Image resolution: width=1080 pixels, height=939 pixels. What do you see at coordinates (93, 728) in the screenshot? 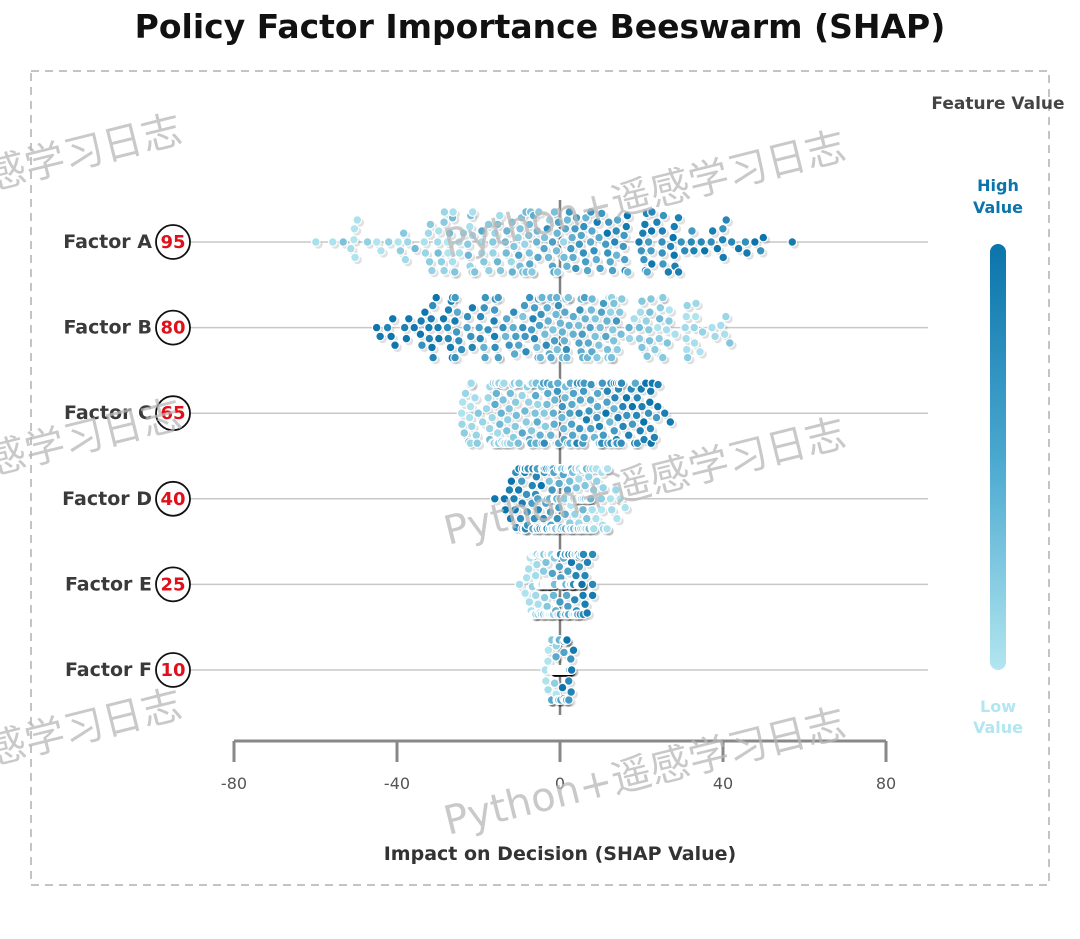
I see `watermark-5: 感学习日志` at bounding box center [93, 728].